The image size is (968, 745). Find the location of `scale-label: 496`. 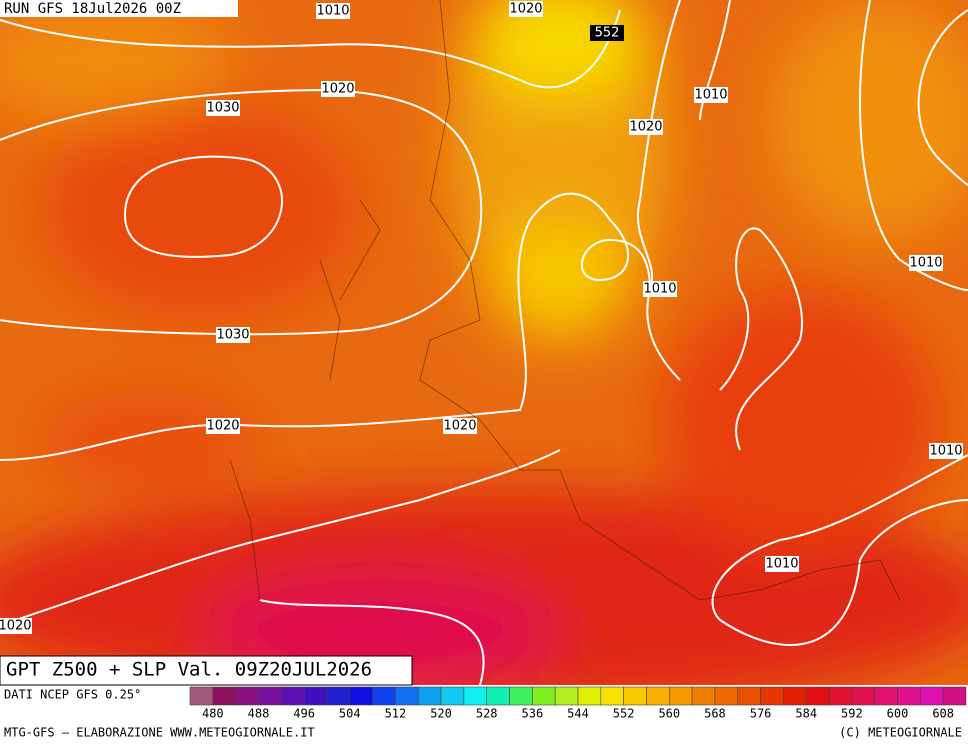

scale-label: 496 is located at coordinates (304, 714).